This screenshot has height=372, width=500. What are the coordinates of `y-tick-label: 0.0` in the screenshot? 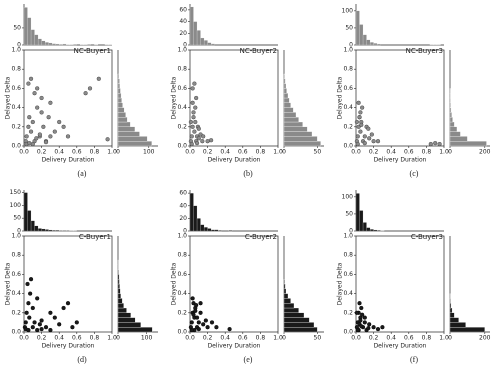 It's located at (182, 146).